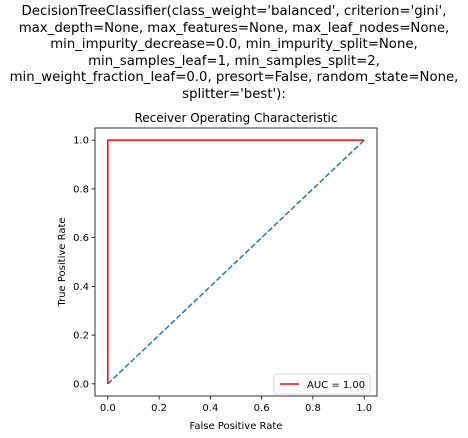  Describe the element at coordinates (81, 238) in the screenshot. I see `y-tick-label: 0.6` at that location.